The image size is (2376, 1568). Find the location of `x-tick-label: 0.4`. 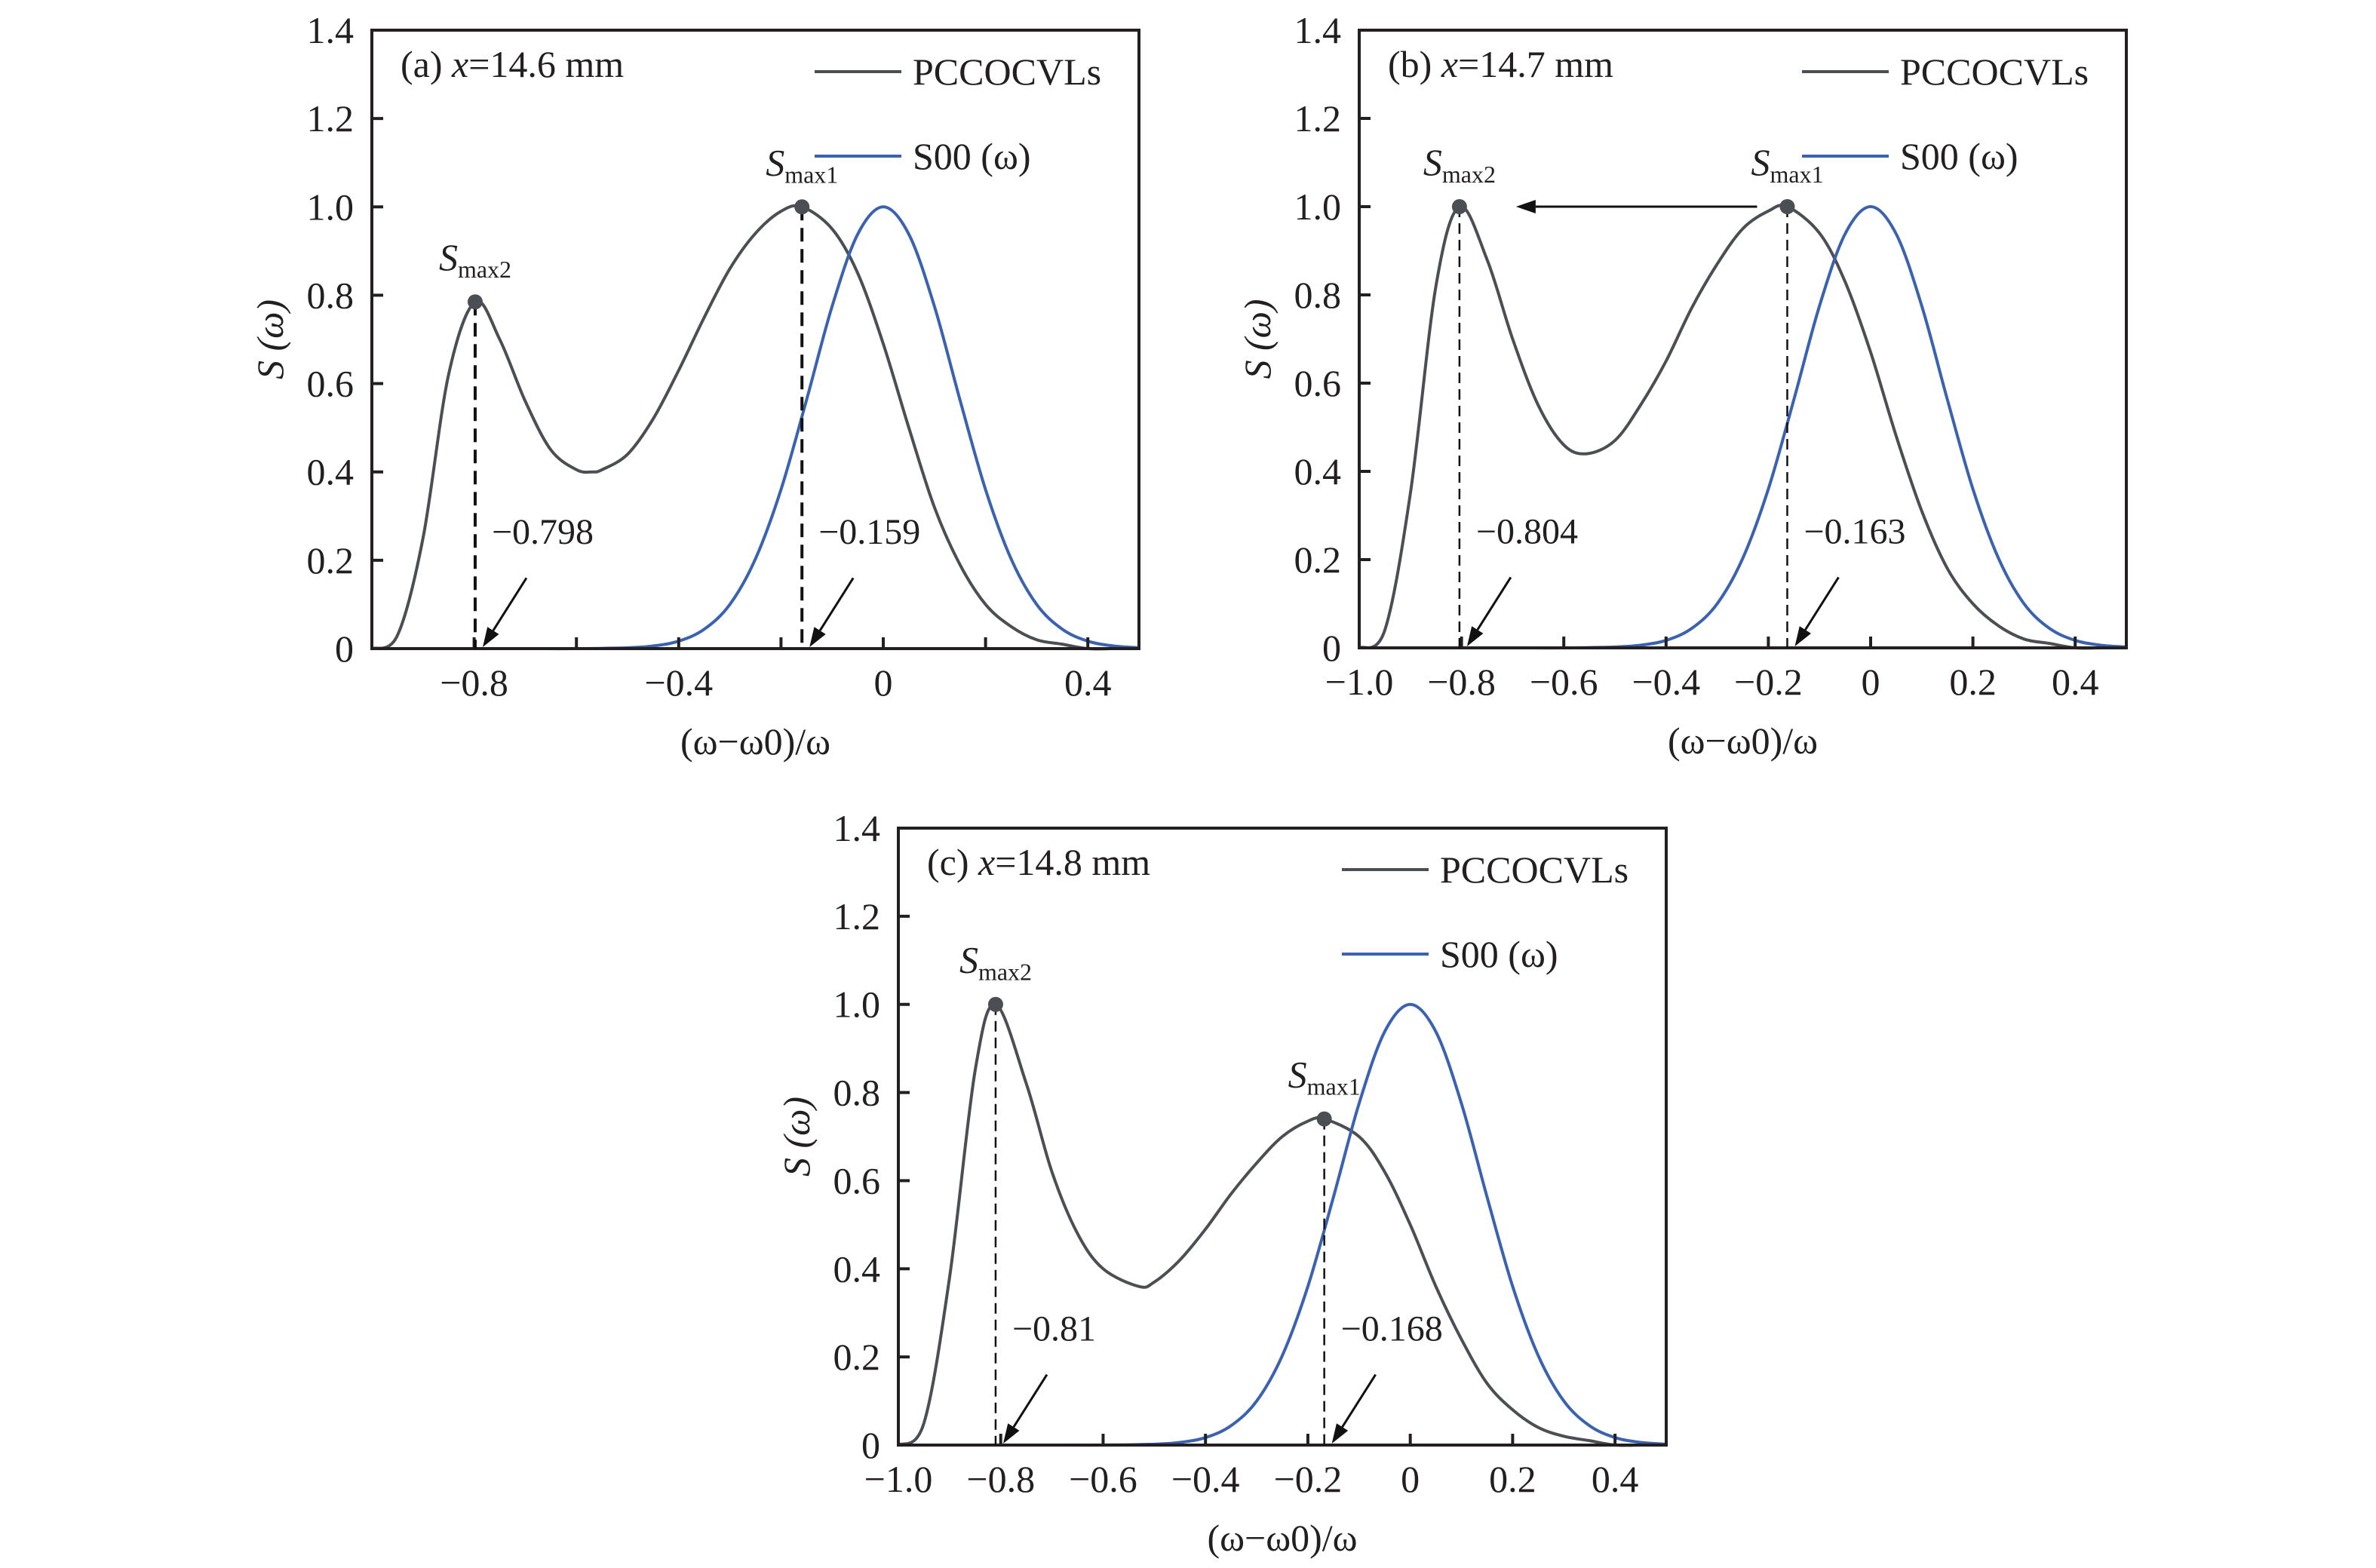

x-tick-label: 0.4 is located at coordinates (1088, 682).